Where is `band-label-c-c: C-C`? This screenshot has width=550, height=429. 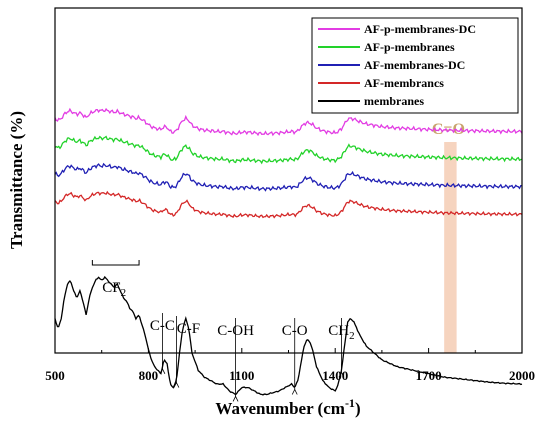
band-label-c-c: C-C is located at coordinates (162, 326).